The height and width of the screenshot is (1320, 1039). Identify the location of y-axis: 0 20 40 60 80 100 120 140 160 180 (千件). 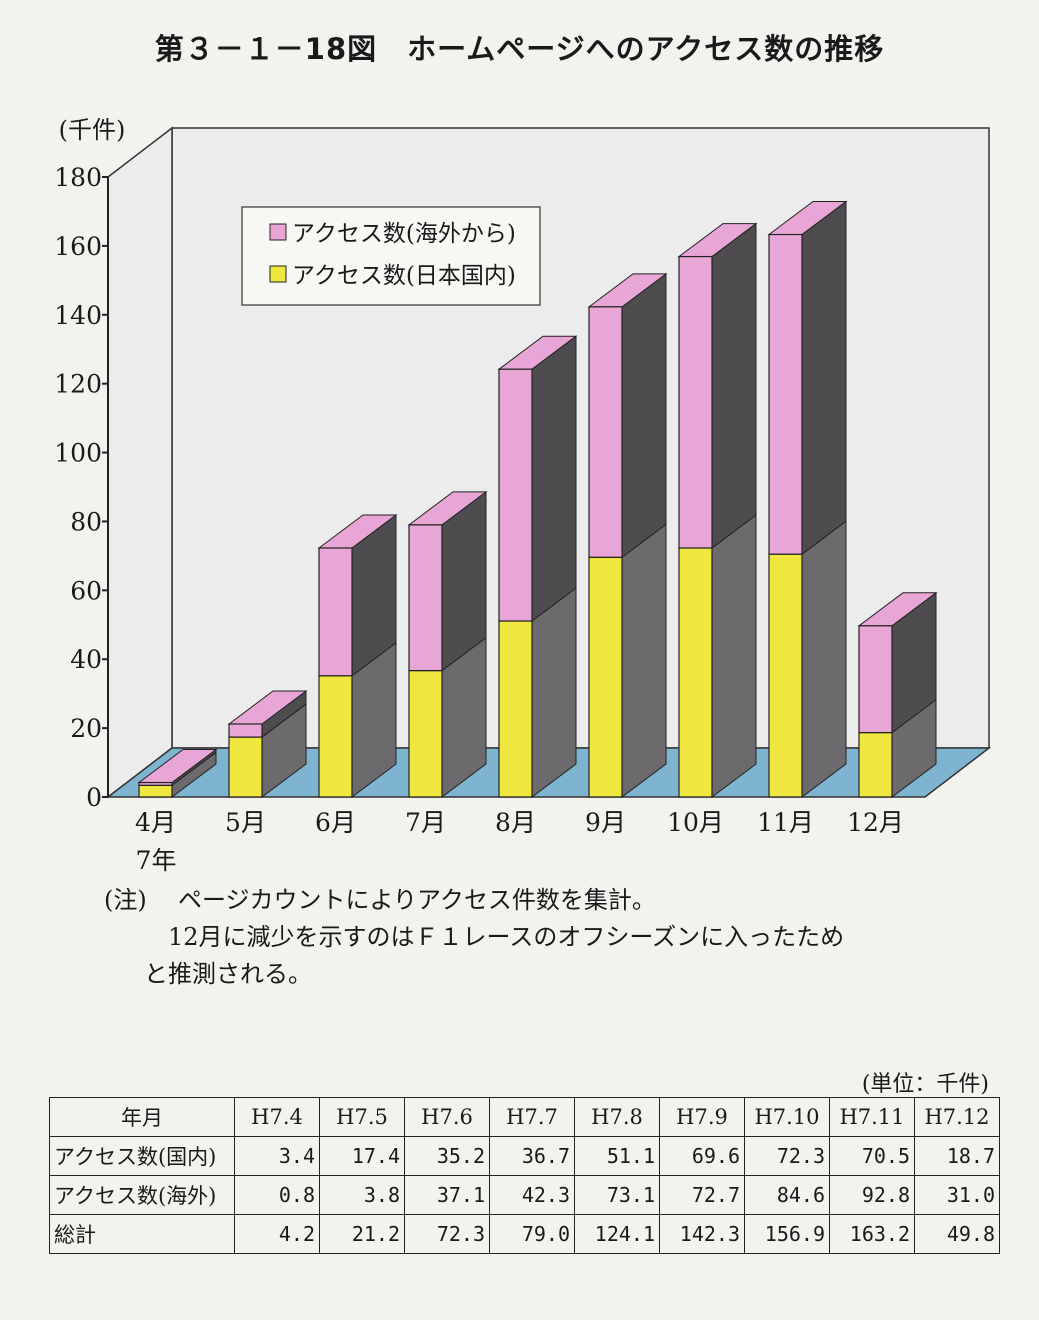
(89, 464).